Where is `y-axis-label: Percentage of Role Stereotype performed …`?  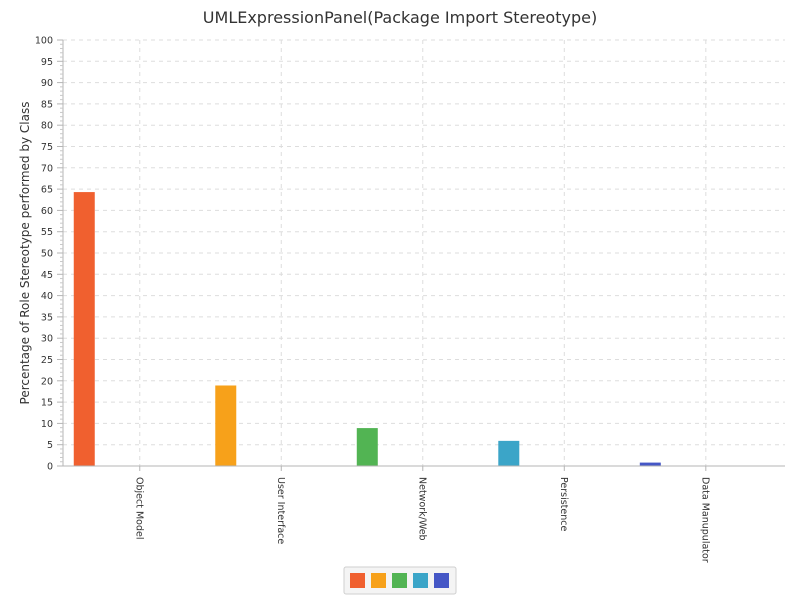
y-axis-label: Percentage of Role Stereotype performed … is located at coordinates (25, 253).